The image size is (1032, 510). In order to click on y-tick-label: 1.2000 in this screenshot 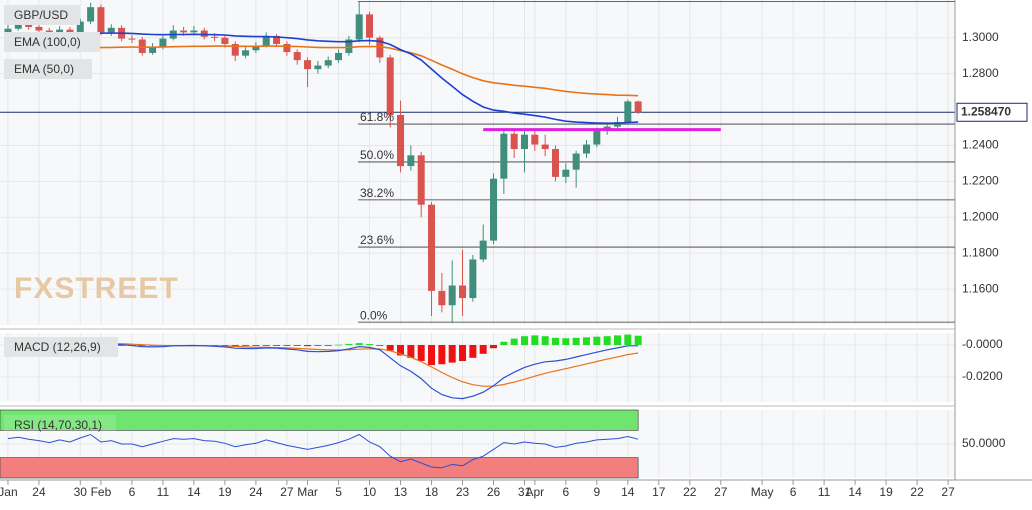, I will do `click(980, 216)`.